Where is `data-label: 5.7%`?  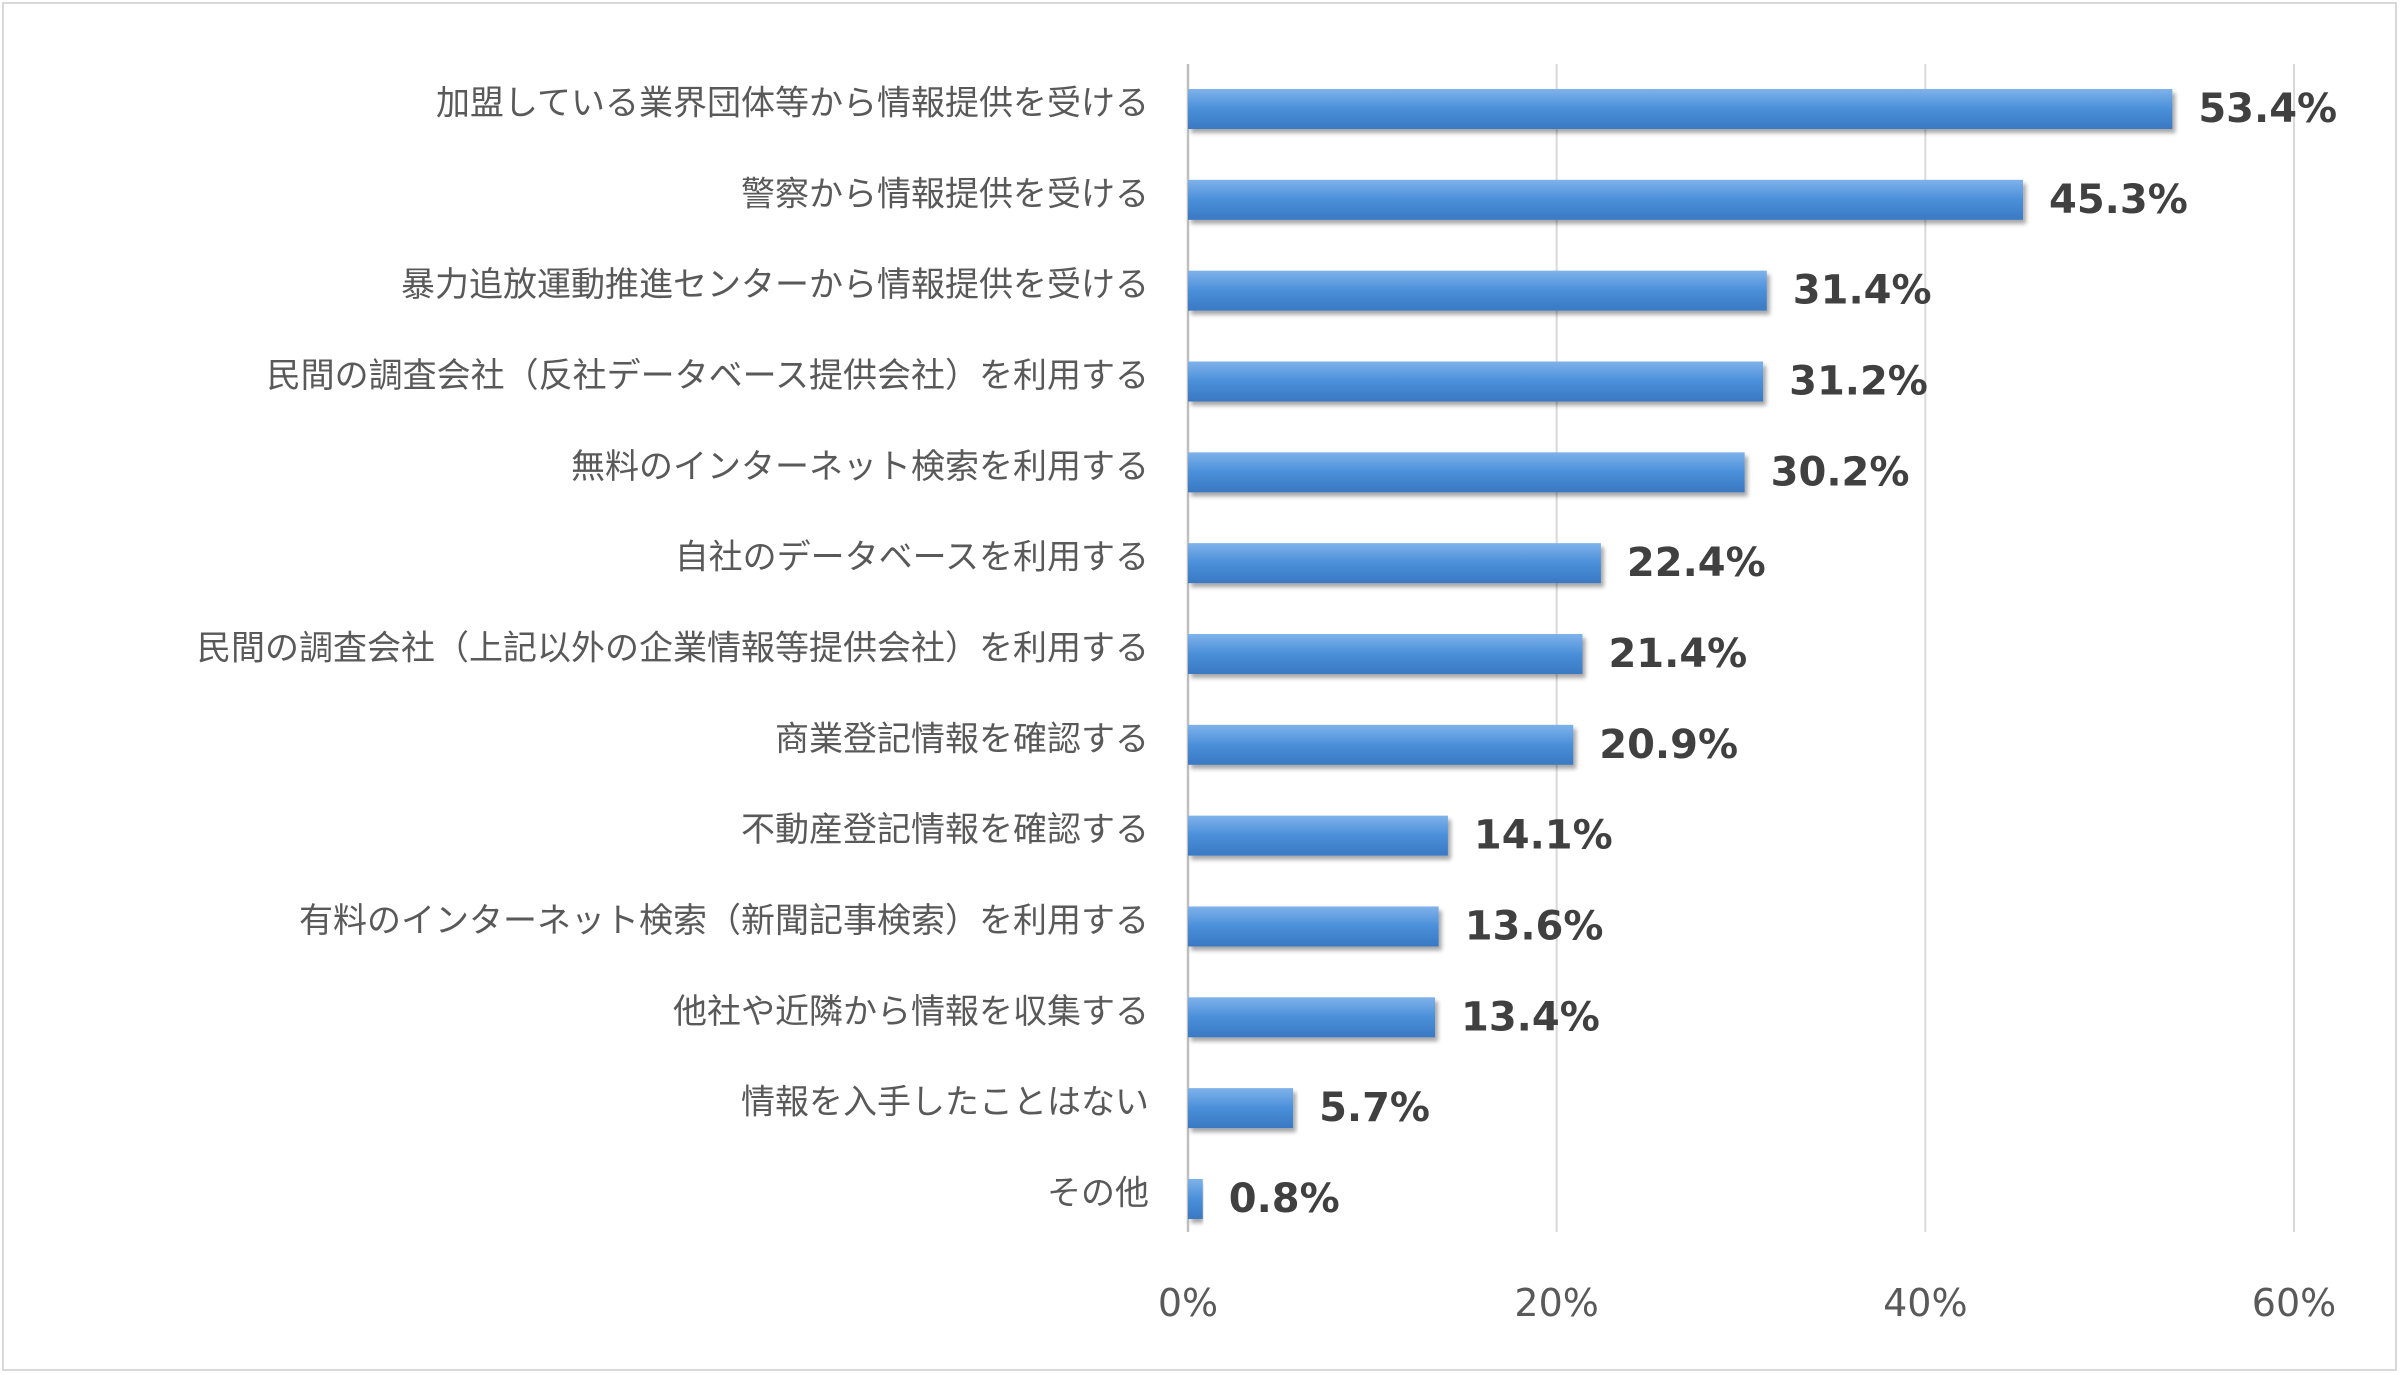 data-label: 5.7% is located at coordinates (1374, 1108).